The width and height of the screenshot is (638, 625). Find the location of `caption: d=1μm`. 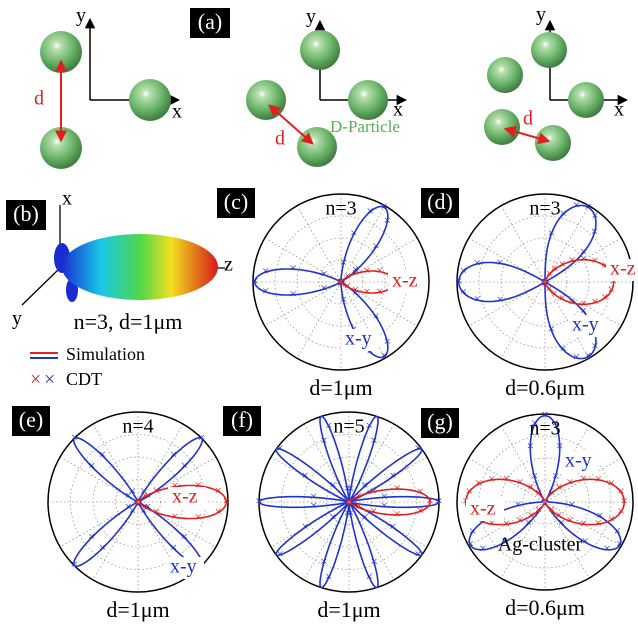

caption: d=1μm is located at coordinates (340, 387).